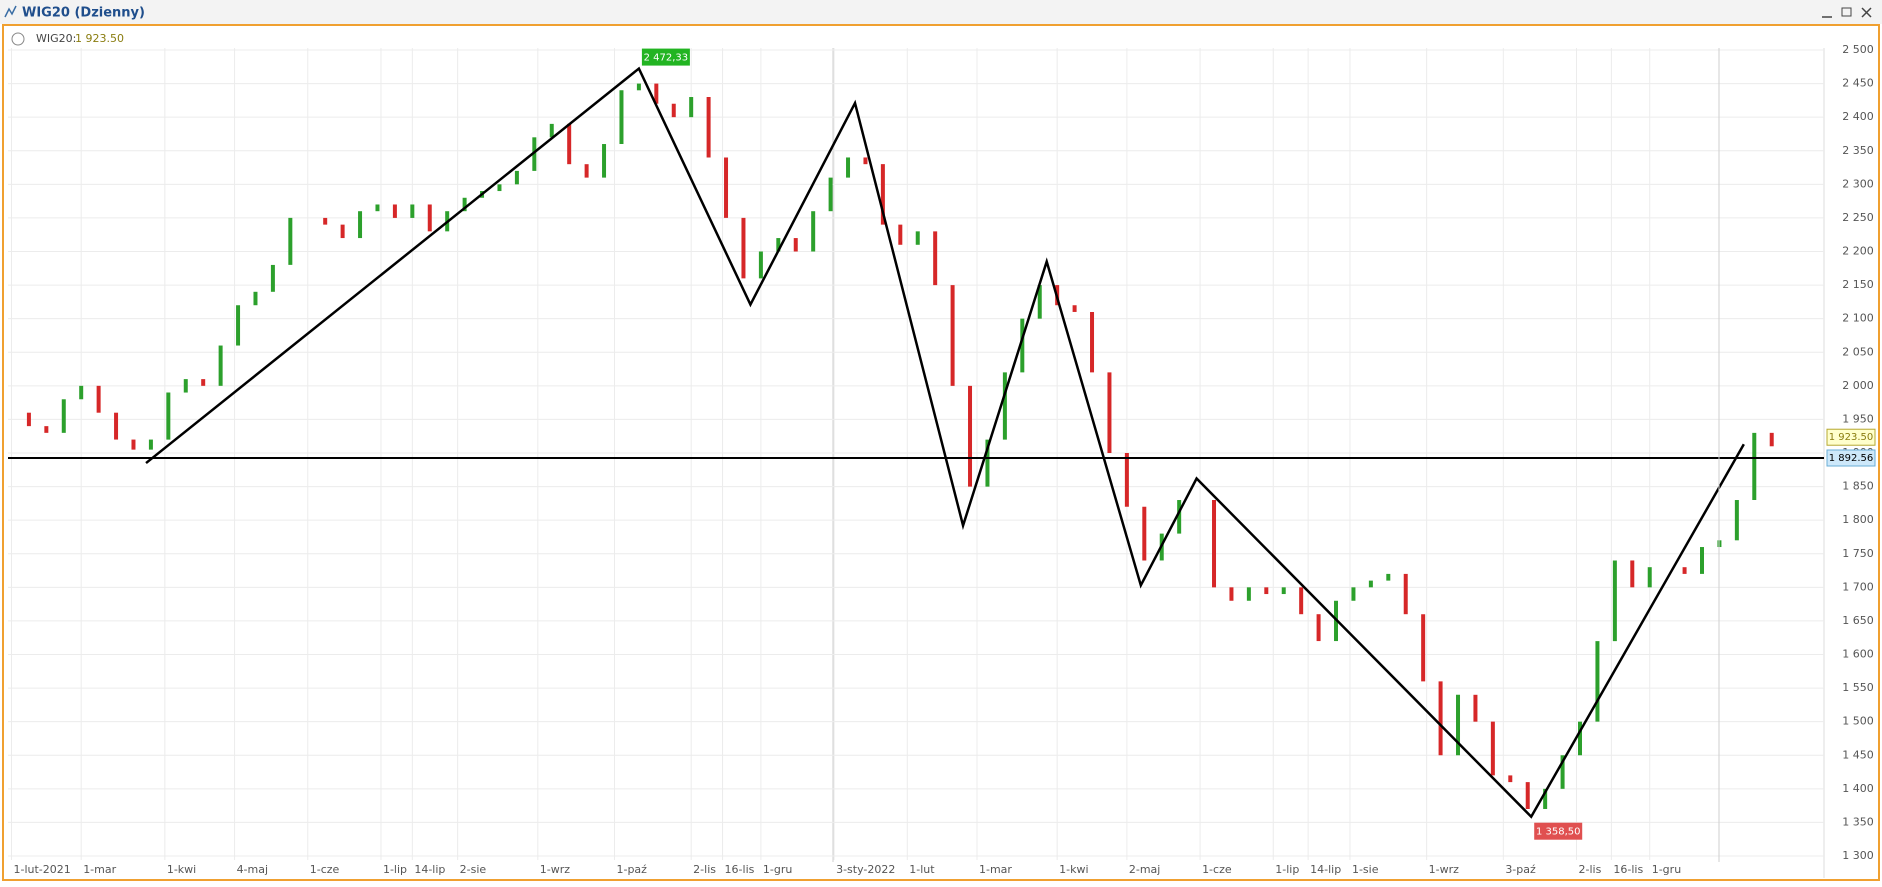 The height and width of the screenshot is (887, 1882). I want to click on x-tick-label: 3-sty-2022, so click(865, 869).